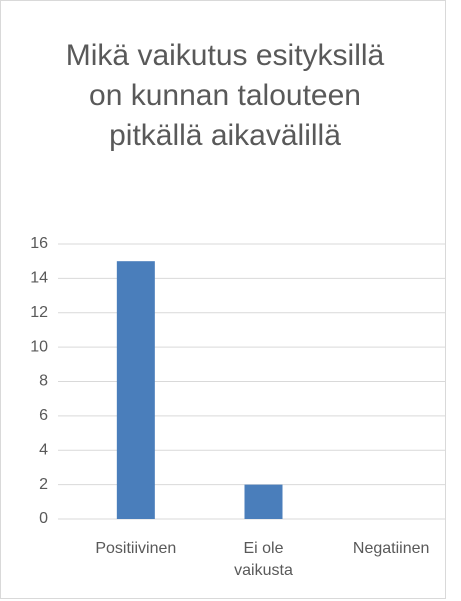 This screenshot has height=601, width=461. Describe the element at coordinates (43, 449) in the screenshot. I see `y-tick-label: 4` at that location.